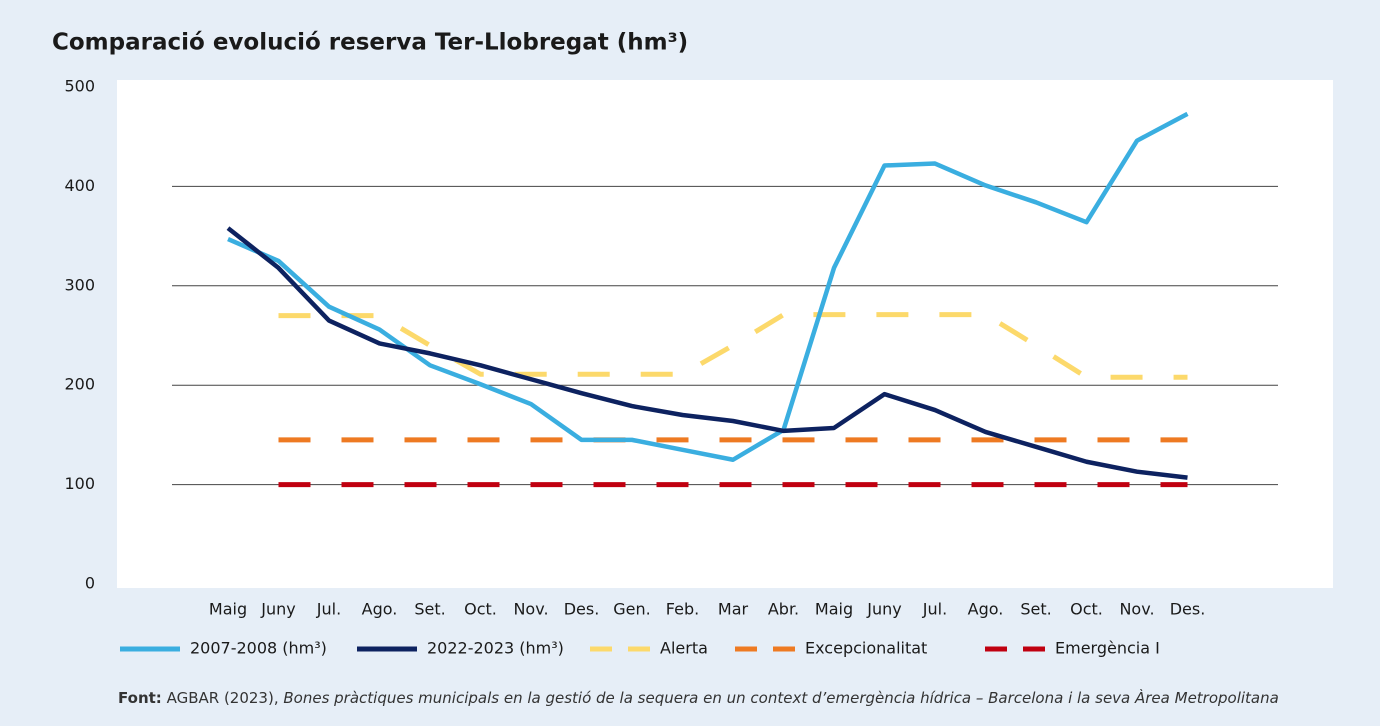 This screenshot has width=1380, height=726. Describe the element at coordinates (495, 648) in the screenshot. I see `legend-label: 2022-2023 (hm³)` at that location.